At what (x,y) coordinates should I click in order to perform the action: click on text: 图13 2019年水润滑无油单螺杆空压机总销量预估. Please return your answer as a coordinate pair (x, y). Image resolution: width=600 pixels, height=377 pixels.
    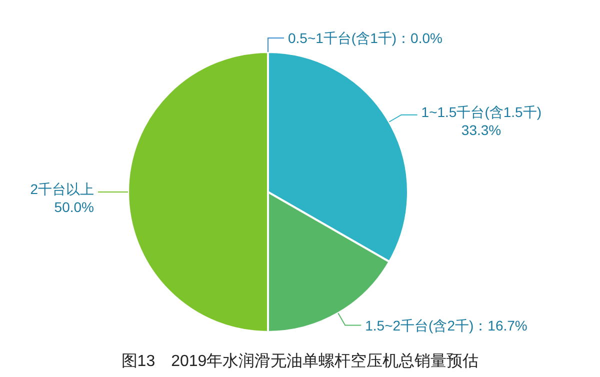
    Looking at the image, I should click on (300, 361).